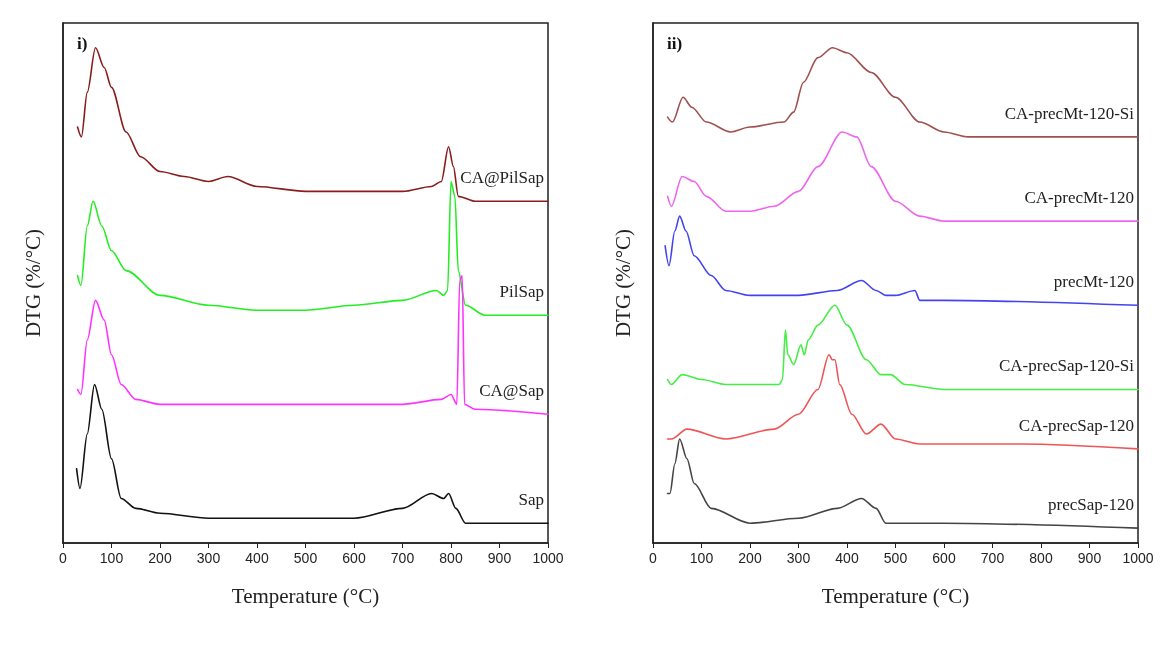 Image resolution: width=1174 pixels, height=657 pixels. What do you see at coordinates (511, 391) in the screenshot?
I see `series-label: CA@Sap` at bounding box center [511, 391].